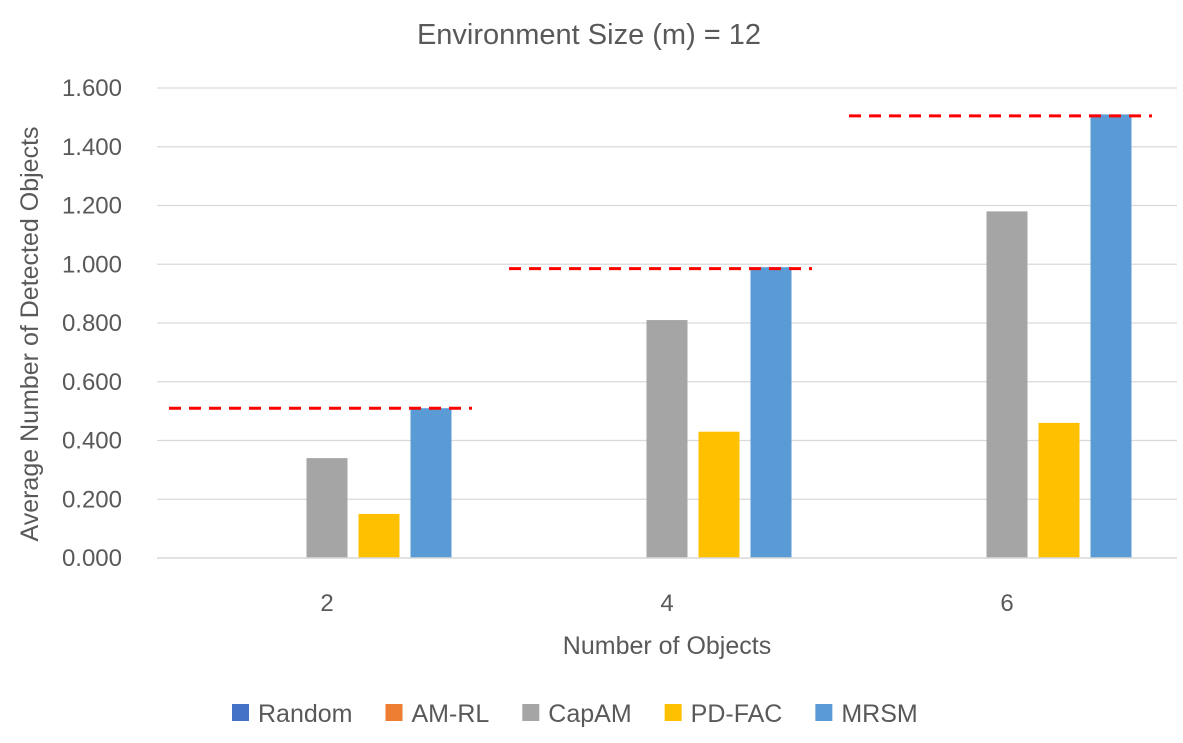 The image size is (1183, 743). I want to click on chart-title: Environment Size (m) = 12, so click(589, 35).